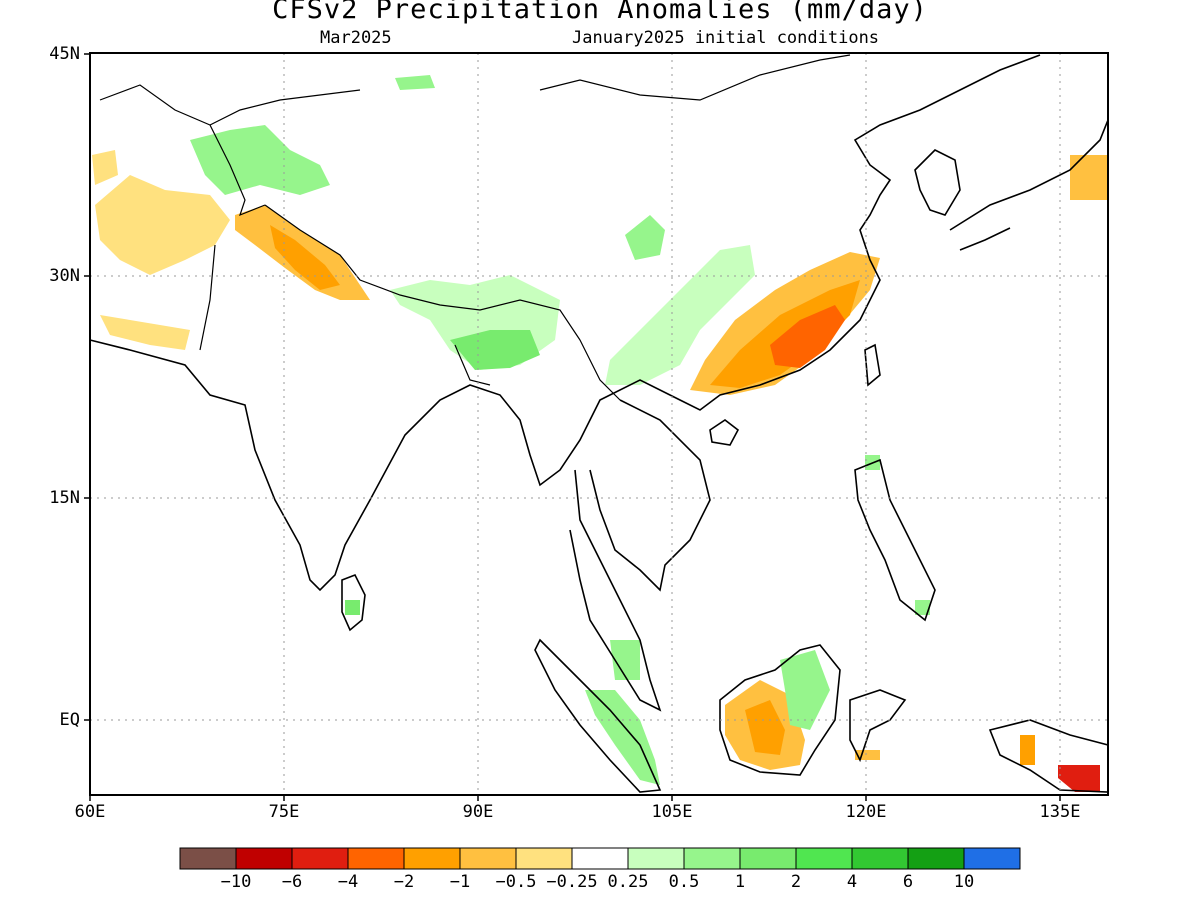  I want to click on korea, so click(937, 182).